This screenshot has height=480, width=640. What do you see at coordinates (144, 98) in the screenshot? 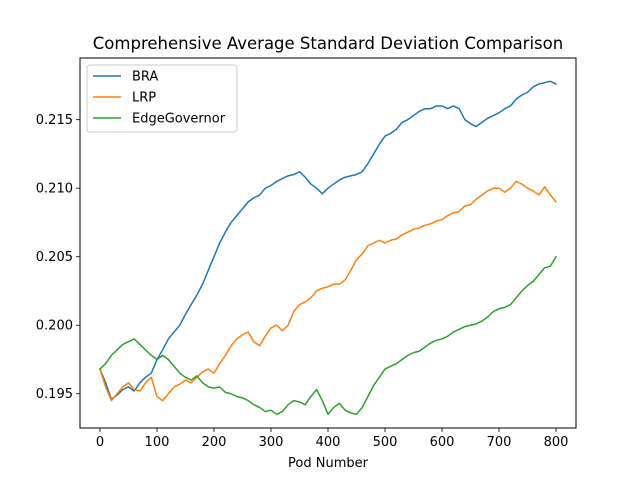
I see `legend-label-lrp: LRP` at bounding box center [144, 98].